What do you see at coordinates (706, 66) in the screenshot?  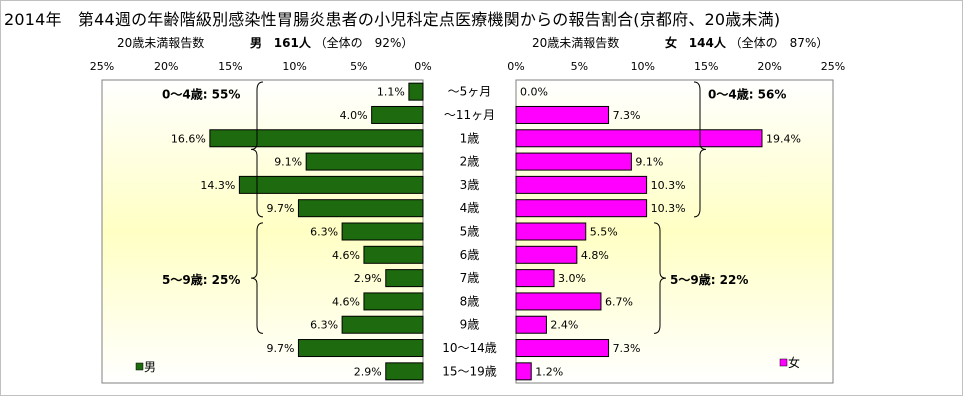 I see `female-x-tick-label: 15%` at bounding box center [706, 66].